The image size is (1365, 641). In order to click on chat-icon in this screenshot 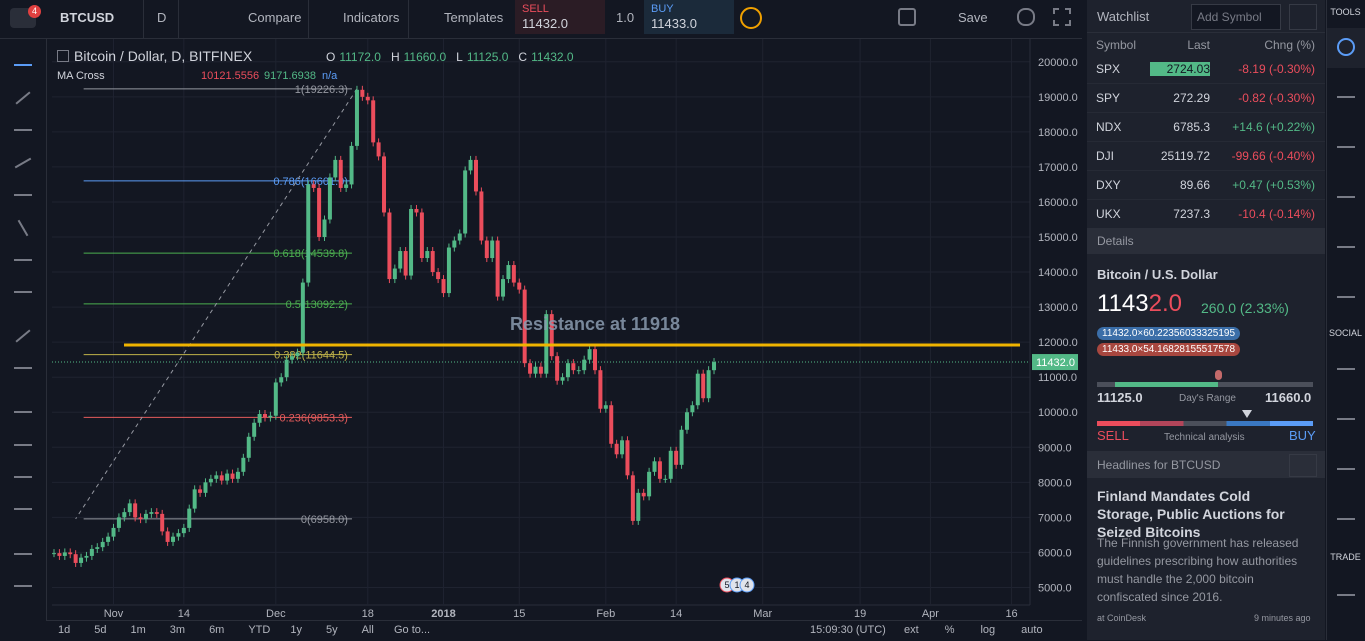, I will do `click(1346, 369)`.